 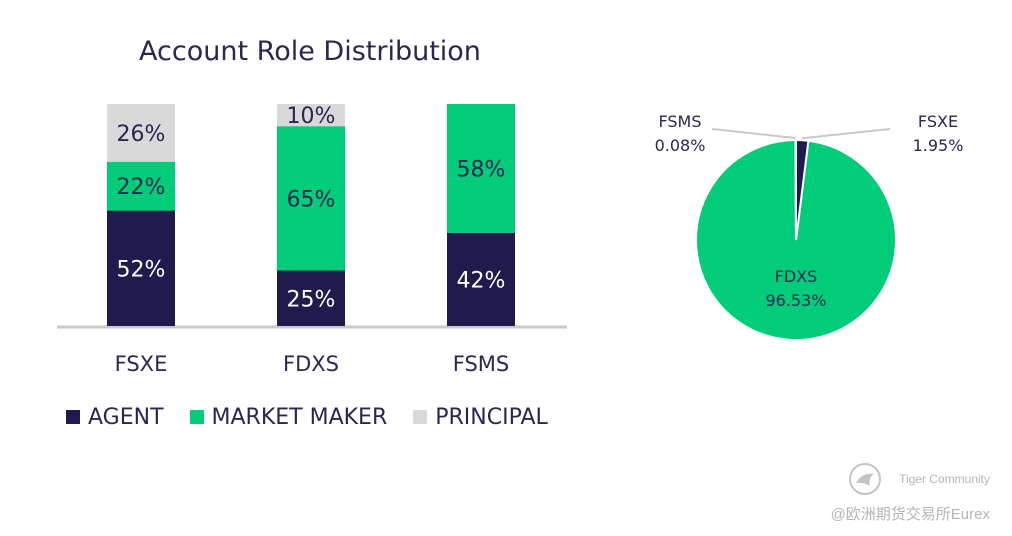 I want to click on legend-item-agent: AGENT, so click(x=115, y=417).